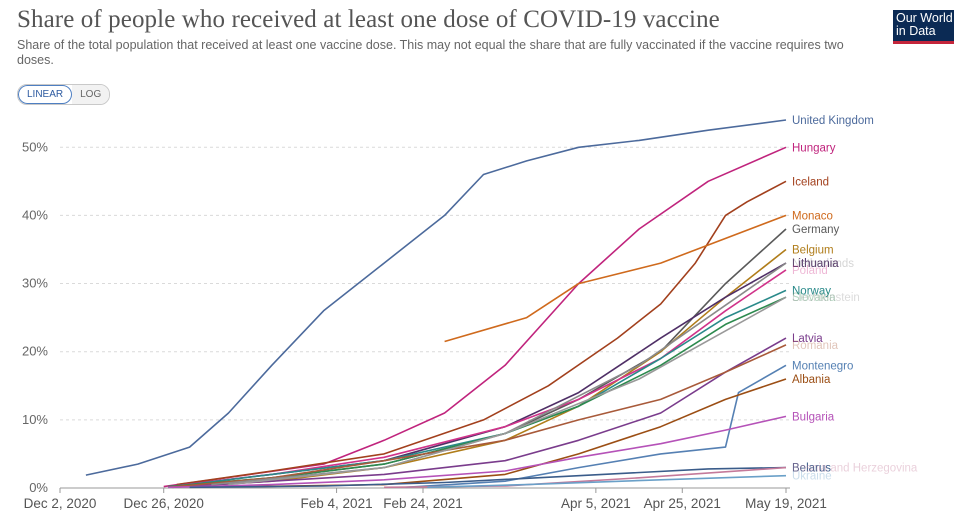 This screenshot has width=962, height=526. Describe the element at coordinates (38, 487) in the screenshot. I see `y-tick-label: 0%` at that location.